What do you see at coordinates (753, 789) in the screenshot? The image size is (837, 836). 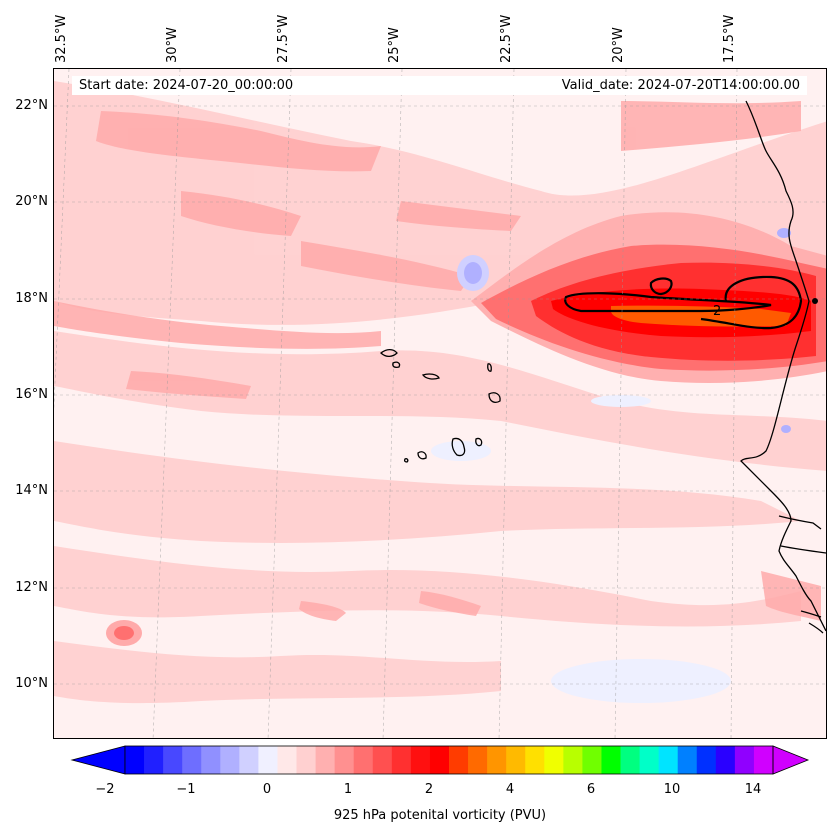 I see `colorbar-tick-label: 14` at bounding box center [753, 789].